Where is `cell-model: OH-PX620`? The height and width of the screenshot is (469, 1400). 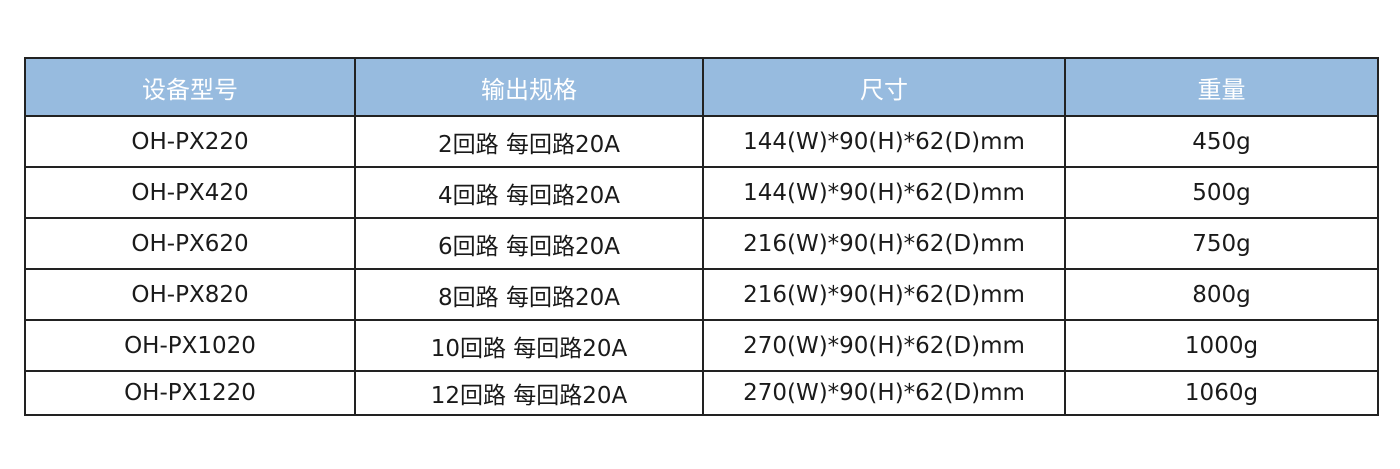 cell-model: OH-PX620 is located at coordinates (190, 243).